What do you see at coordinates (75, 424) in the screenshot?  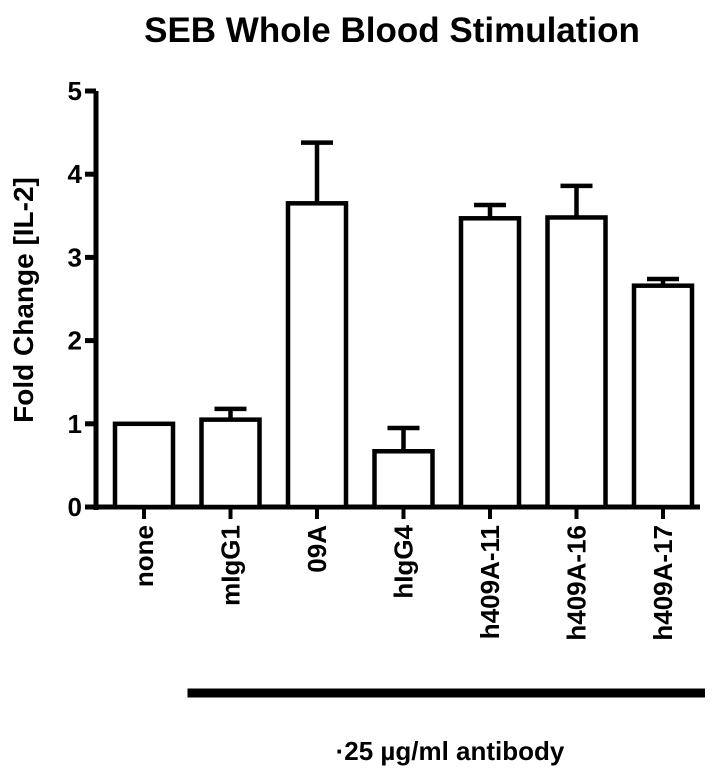 I see `y-tick-label: 1` at bounding box center [75, 424].